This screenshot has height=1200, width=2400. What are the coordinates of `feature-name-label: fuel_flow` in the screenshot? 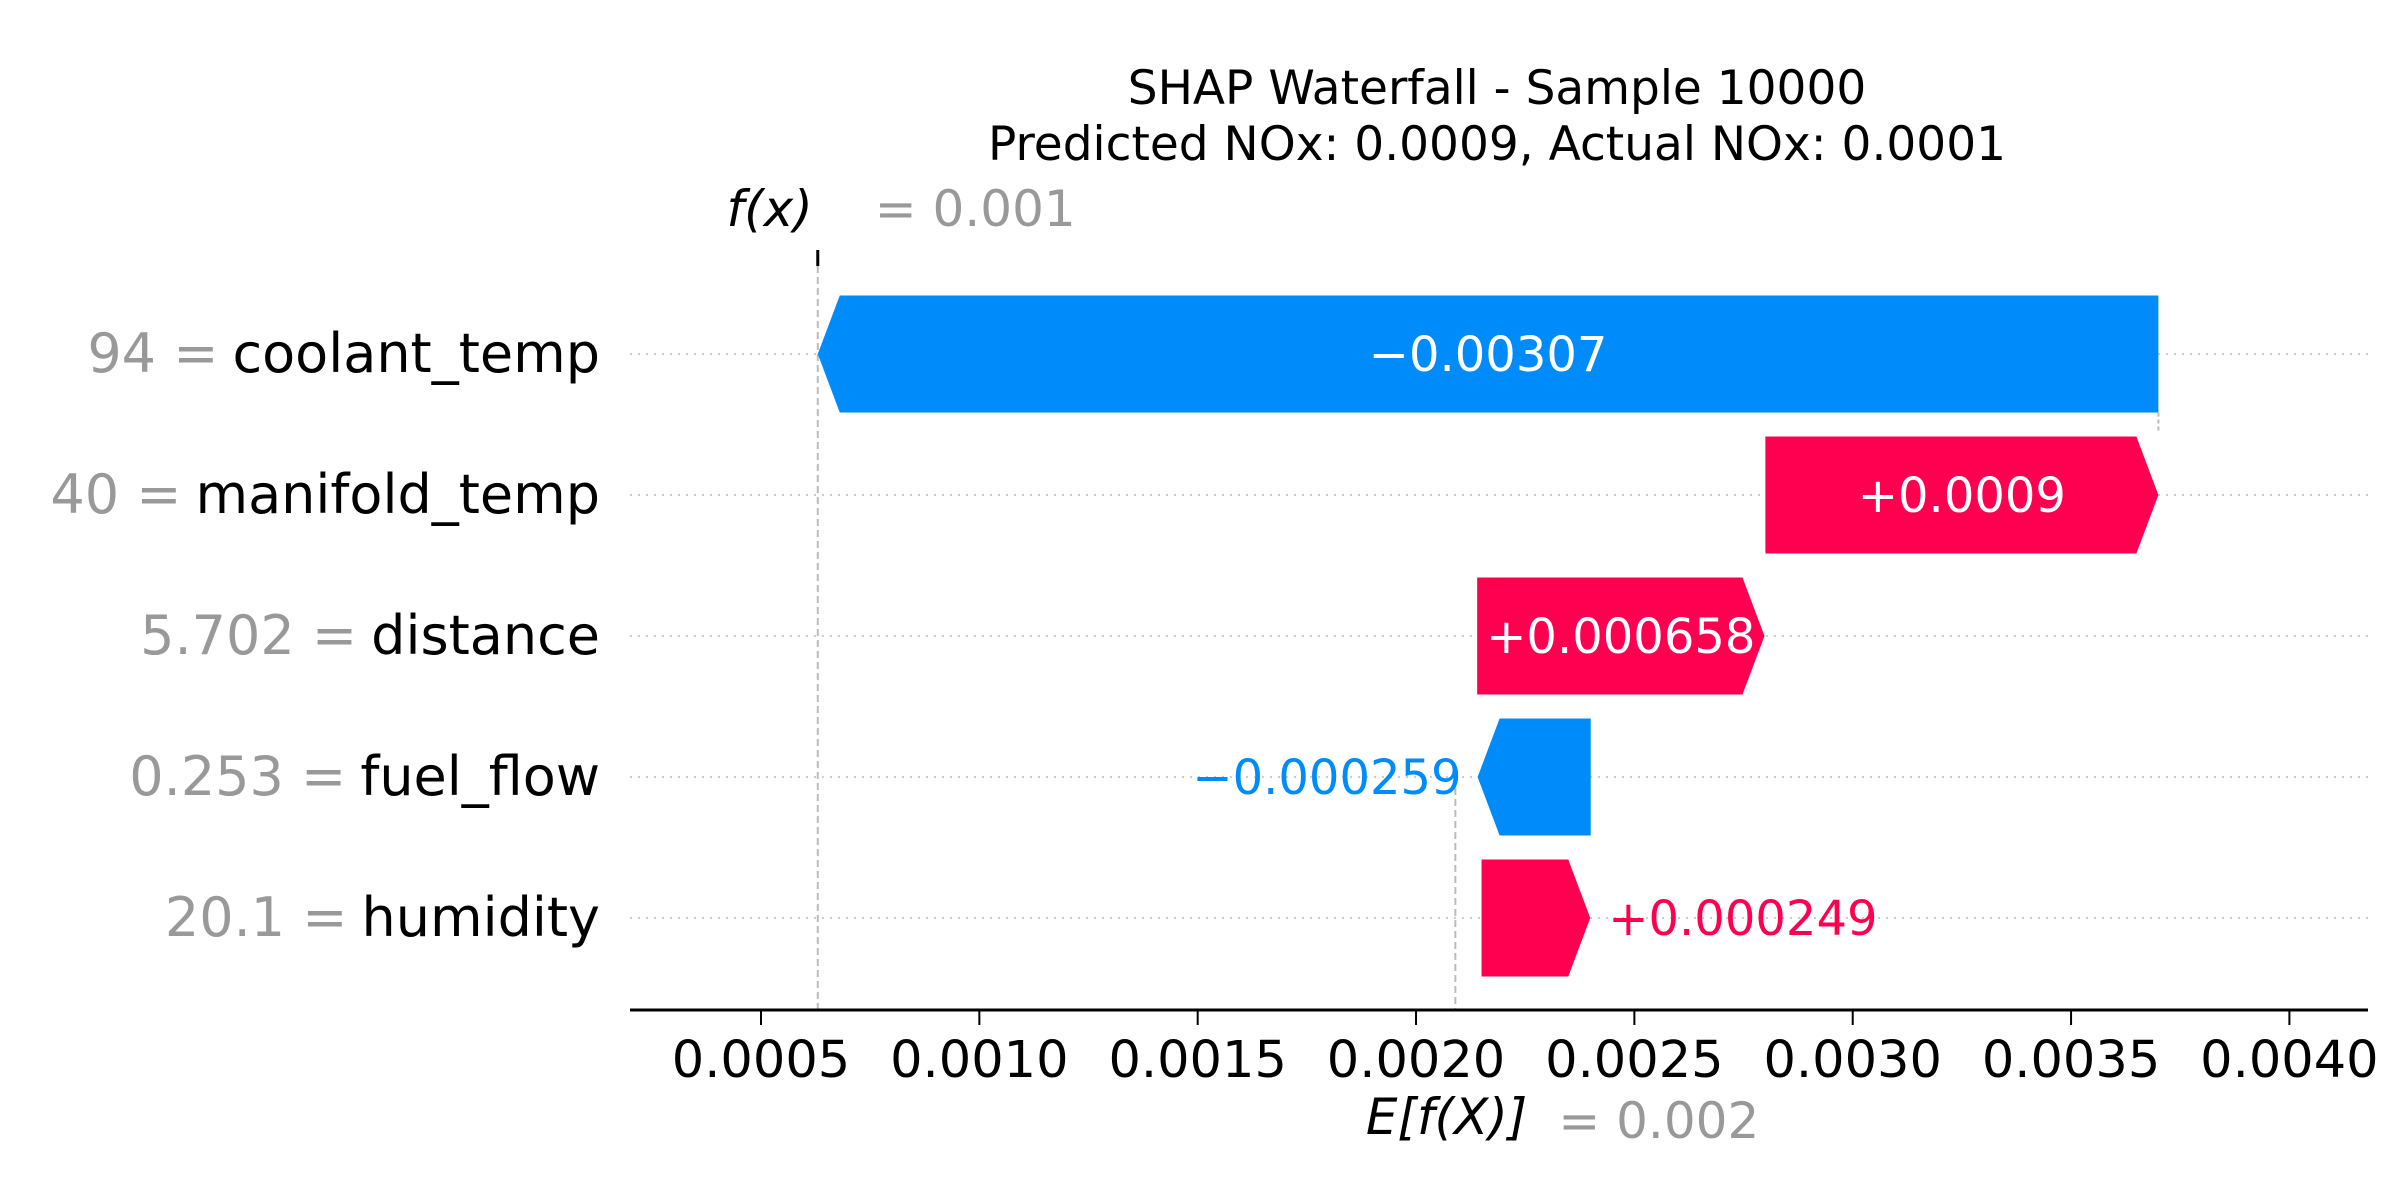 It's located at (480, 776).